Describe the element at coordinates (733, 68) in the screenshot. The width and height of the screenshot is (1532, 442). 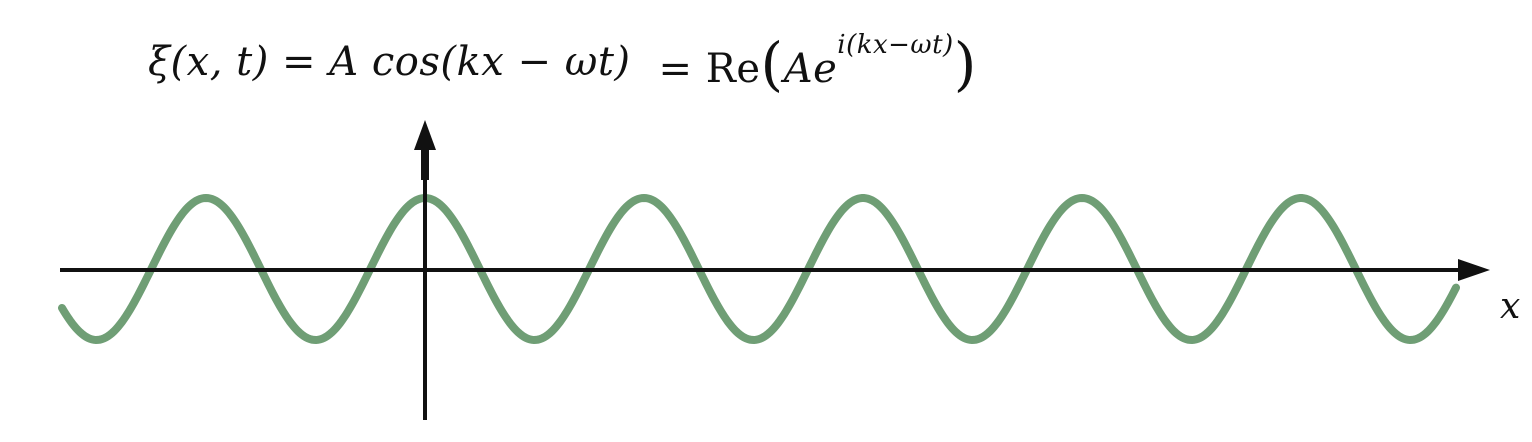
I see `equation-re-operator: Re` at that location.